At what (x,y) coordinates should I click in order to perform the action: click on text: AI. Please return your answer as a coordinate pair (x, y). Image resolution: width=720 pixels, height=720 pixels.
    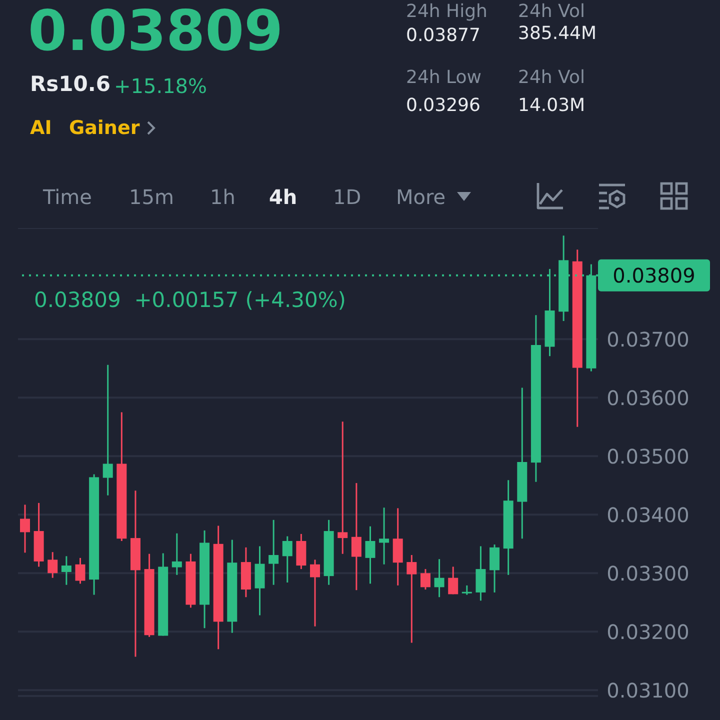
    Looking at the image, I should click on (41, 128).